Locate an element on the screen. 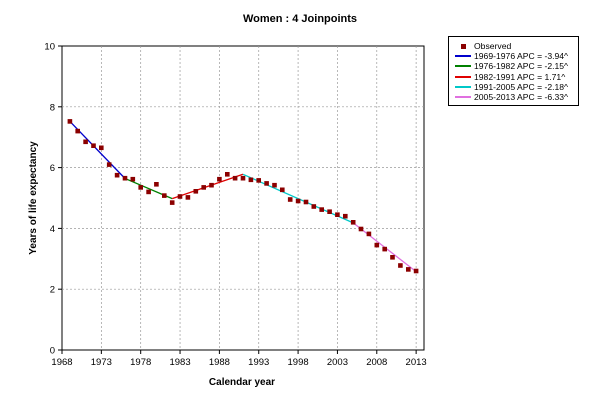  legend-label: 1982-1991 APC = 1.71^ is located at coordinates (520, 76).